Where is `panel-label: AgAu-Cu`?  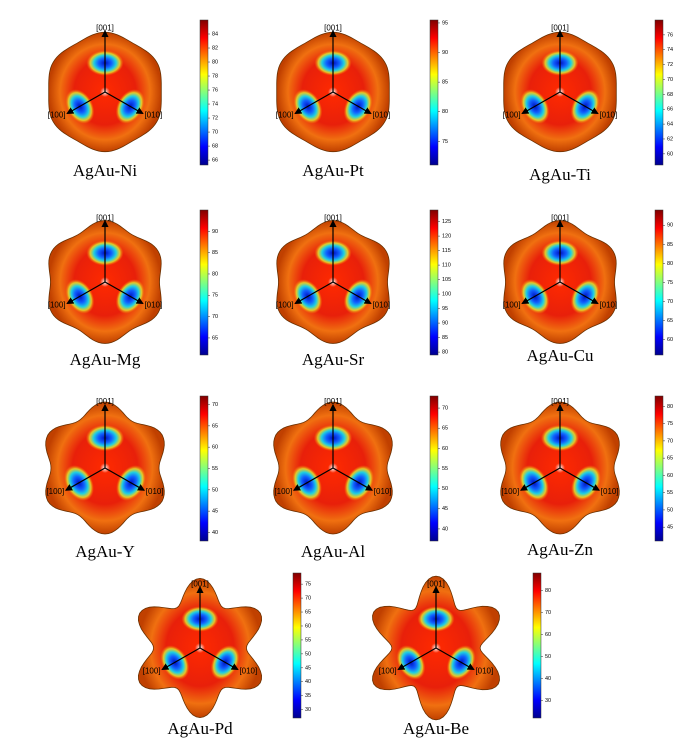
panel-label: AgAu-Cu is located at coordinates (560, 355).